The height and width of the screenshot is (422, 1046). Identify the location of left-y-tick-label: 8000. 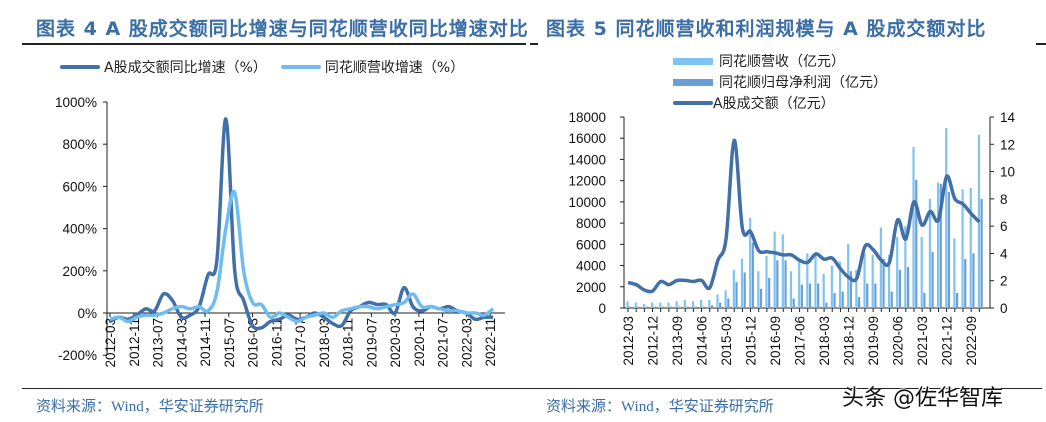
(591, 223).